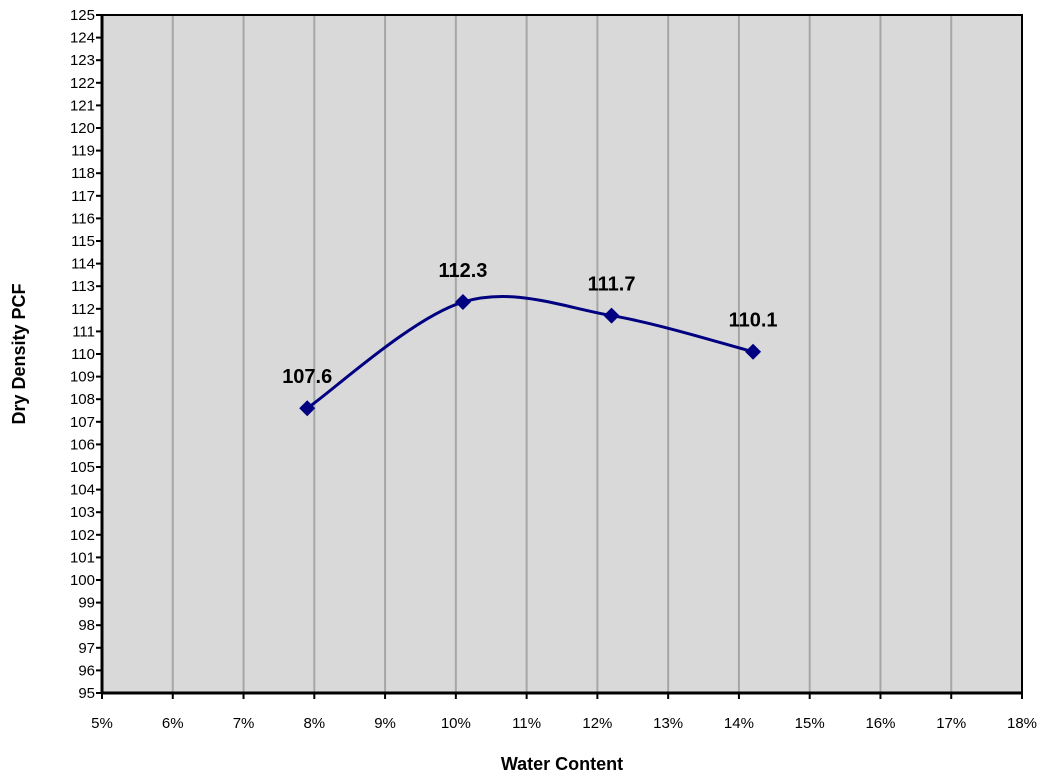 The height and width of the screenshot is (777, 1046). What do you see at coordinates (86, 670) in the screenshot?
I see `y-tick-label: 96` at bounding box center [86, 670].